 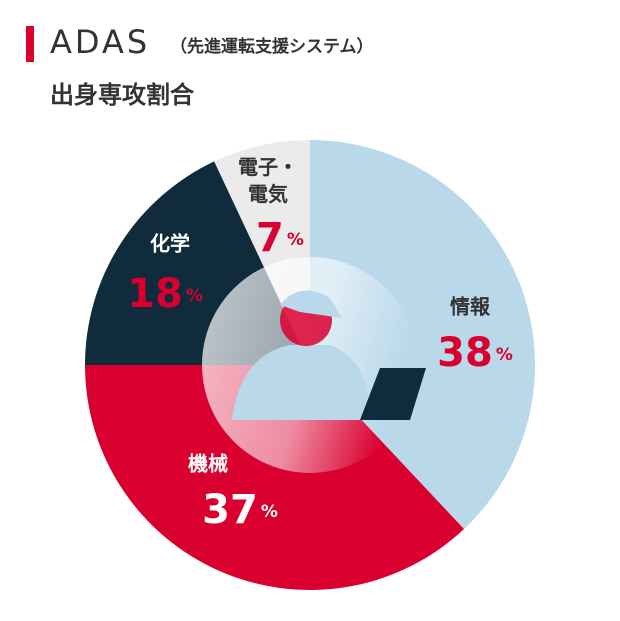 I want to click on center-illustration, so click(x=314, y=365).